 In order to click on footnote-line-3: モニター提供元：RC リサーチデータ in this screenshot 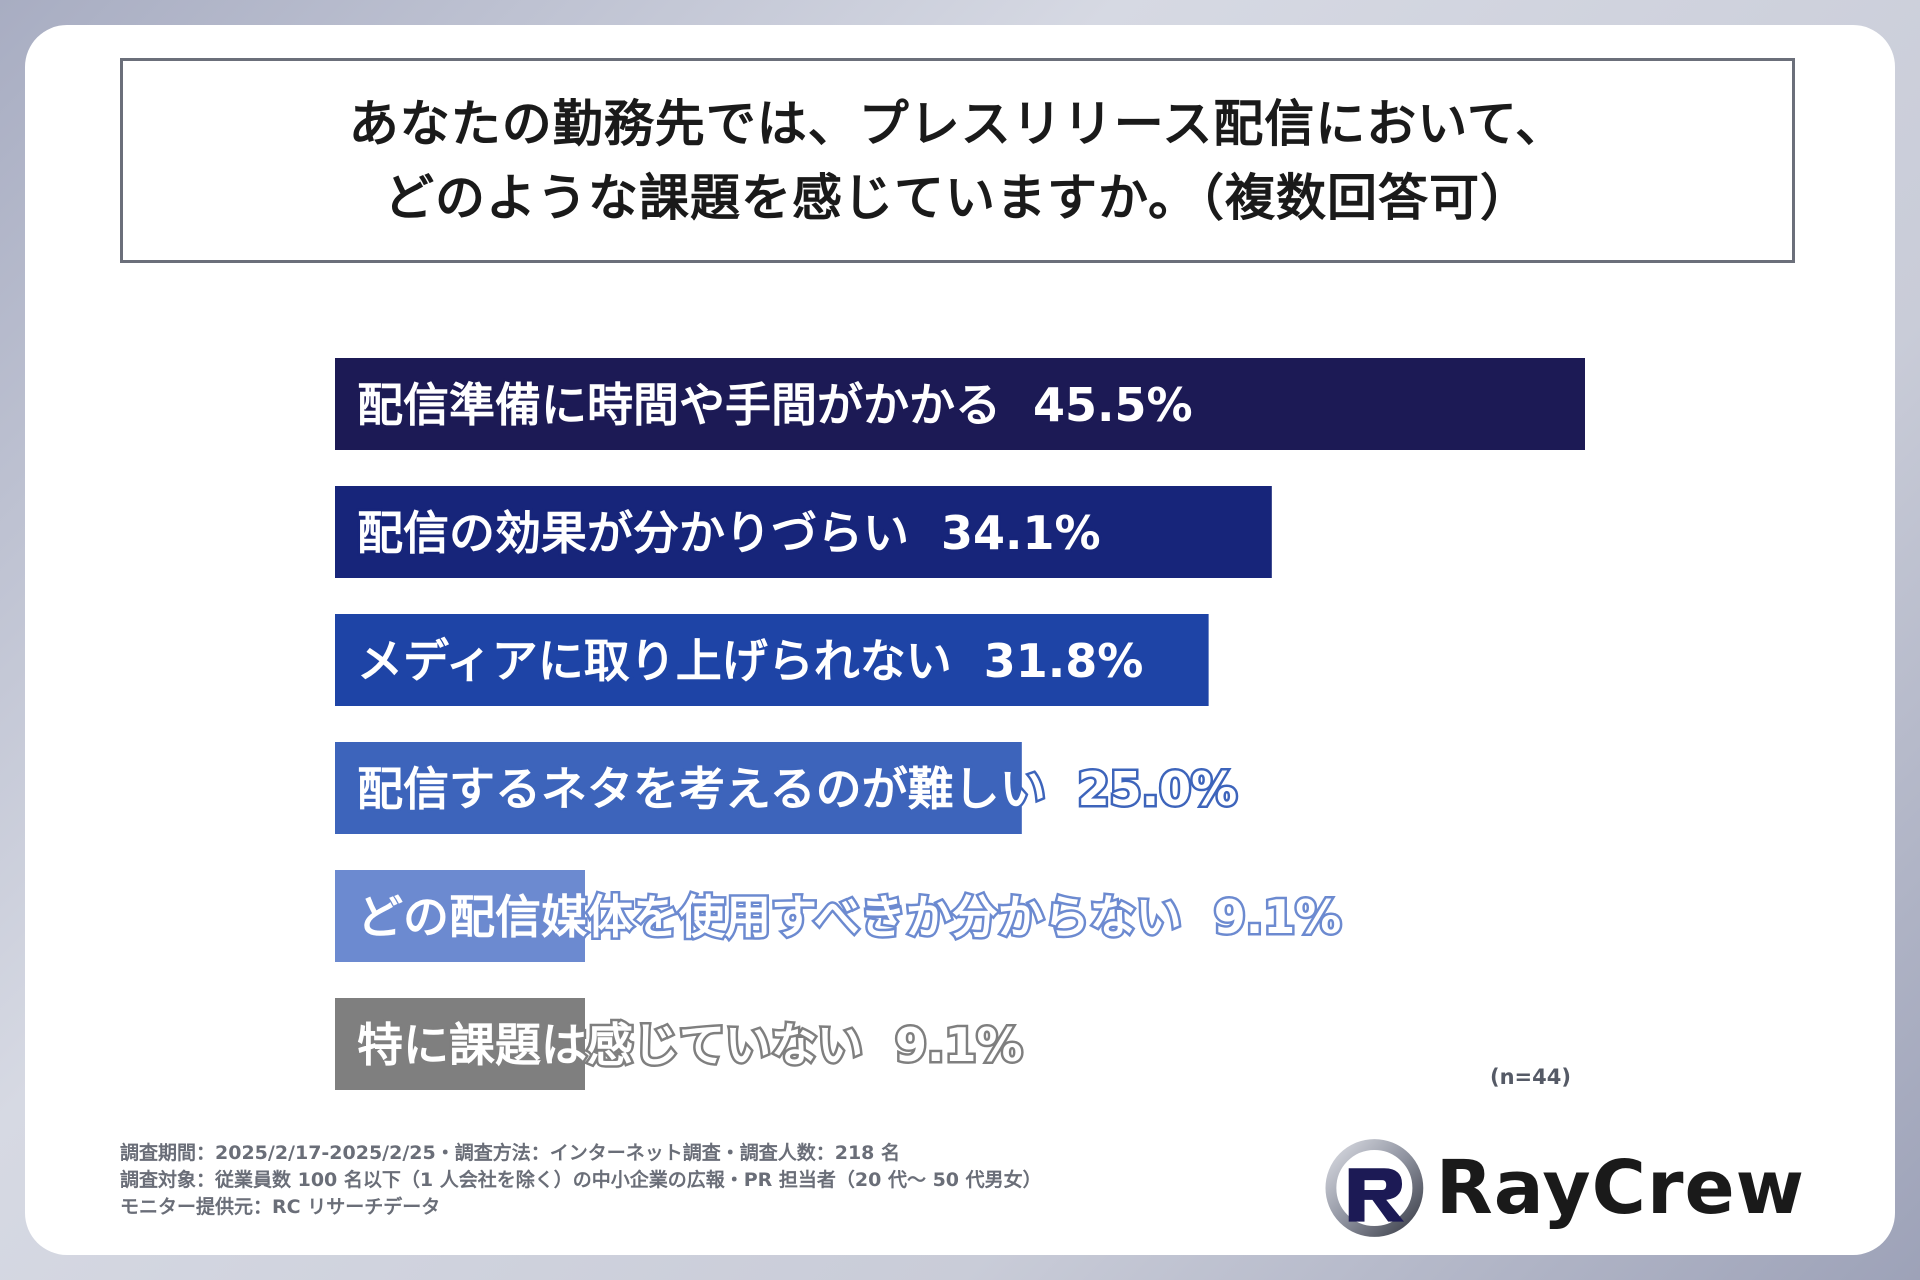, I will do `click(280, 1207)`.